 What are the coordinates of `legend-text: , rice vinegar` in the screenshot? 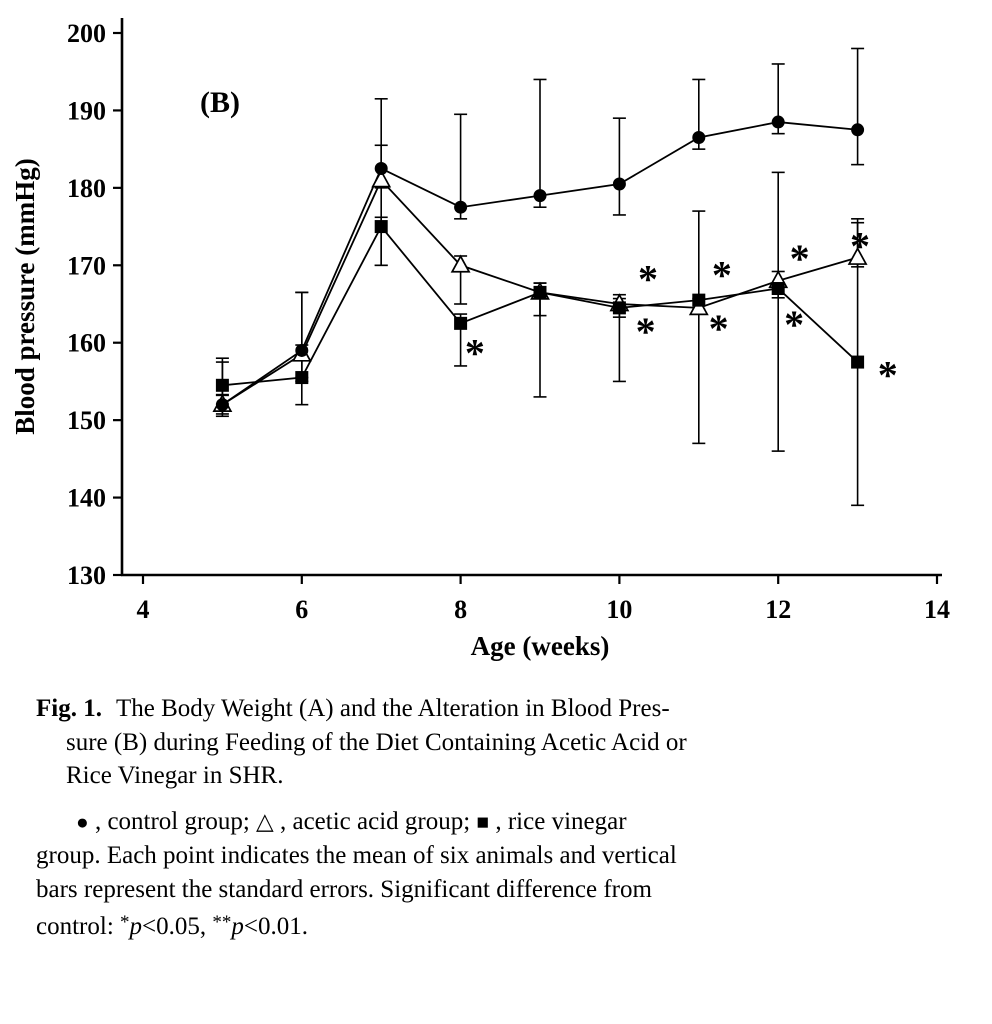 It's located at (558, 821).